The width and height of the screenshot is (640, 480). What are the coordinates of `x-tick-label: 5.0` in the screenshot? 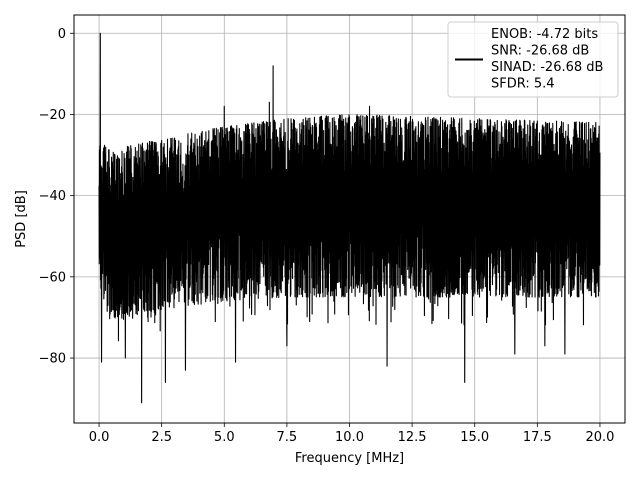 It's located at (224, 437).